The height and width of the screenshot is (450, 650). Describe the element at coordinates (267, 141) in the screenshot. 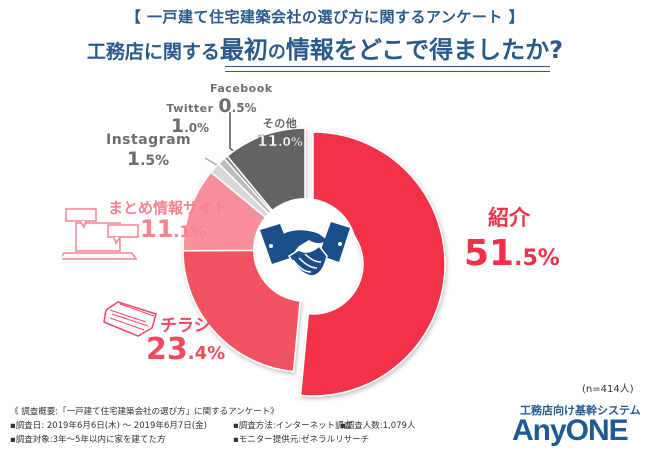

I see `sonota-pct-int: 11` at that location.